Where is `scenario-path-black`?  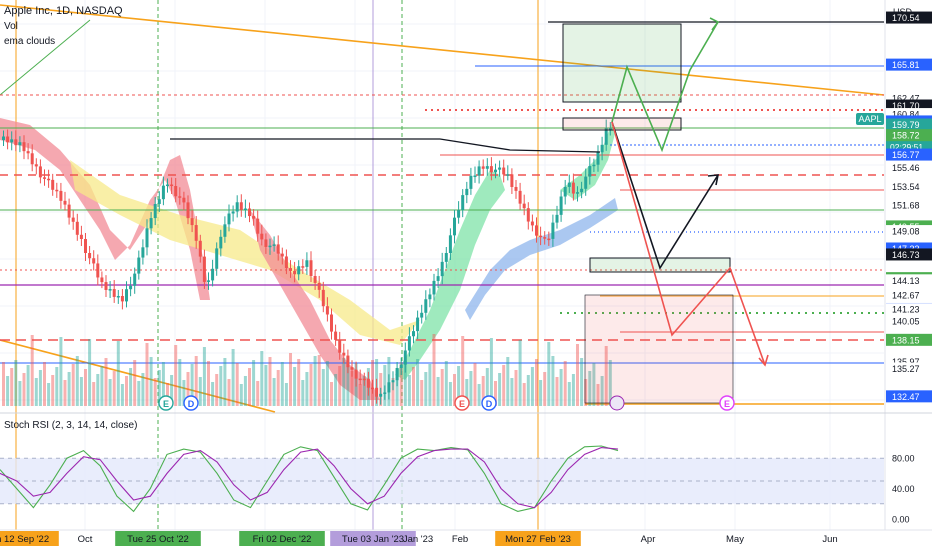
scenario-path-black is located at coordinates (665, 195).